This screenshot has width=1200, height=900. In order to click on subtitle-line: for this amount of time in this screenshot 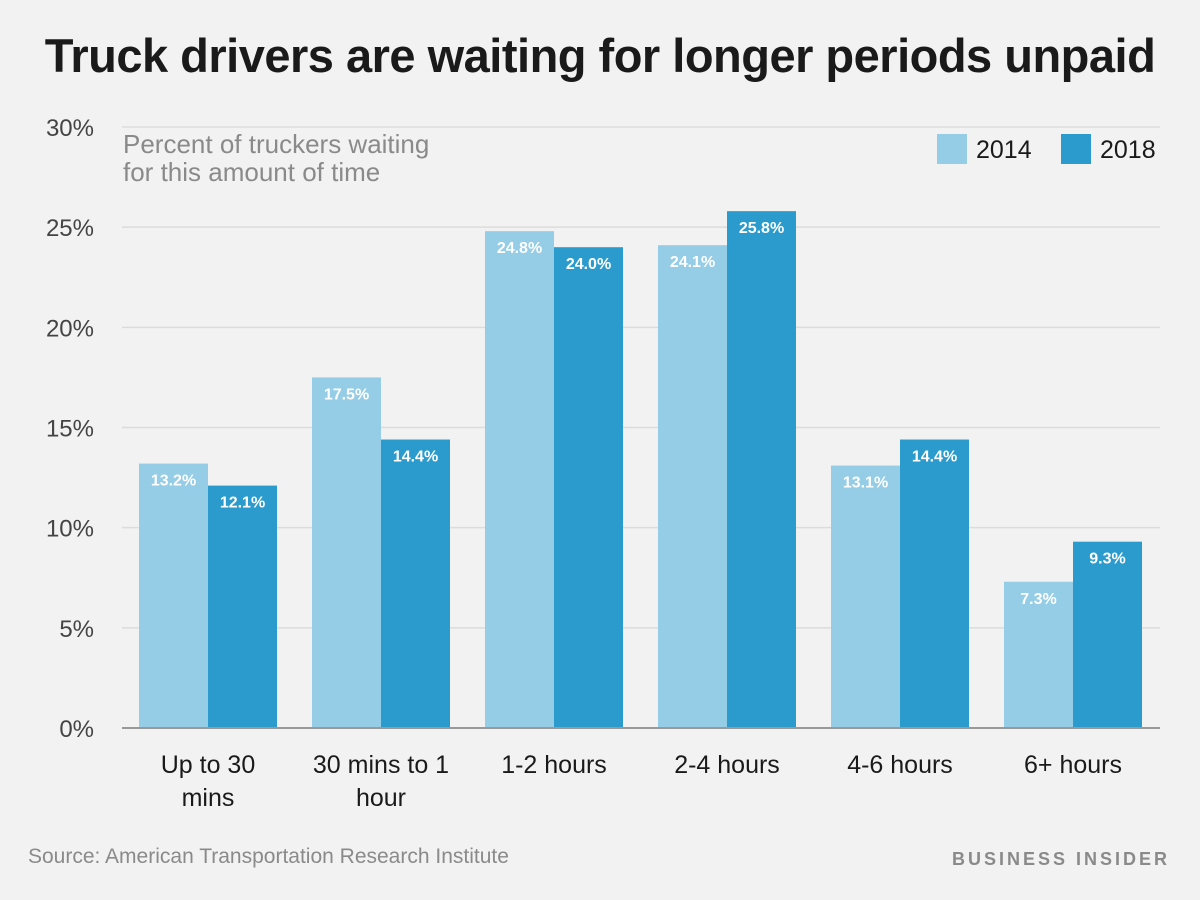, I will do `click(251, 172)`.